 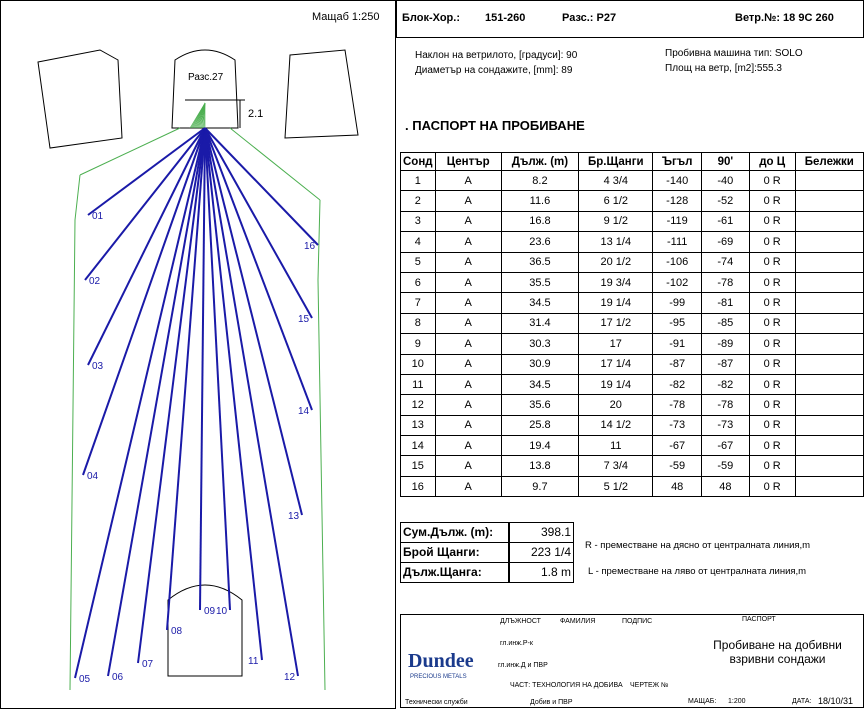 I want to click on cell: 1, so click(x=418, y=180).